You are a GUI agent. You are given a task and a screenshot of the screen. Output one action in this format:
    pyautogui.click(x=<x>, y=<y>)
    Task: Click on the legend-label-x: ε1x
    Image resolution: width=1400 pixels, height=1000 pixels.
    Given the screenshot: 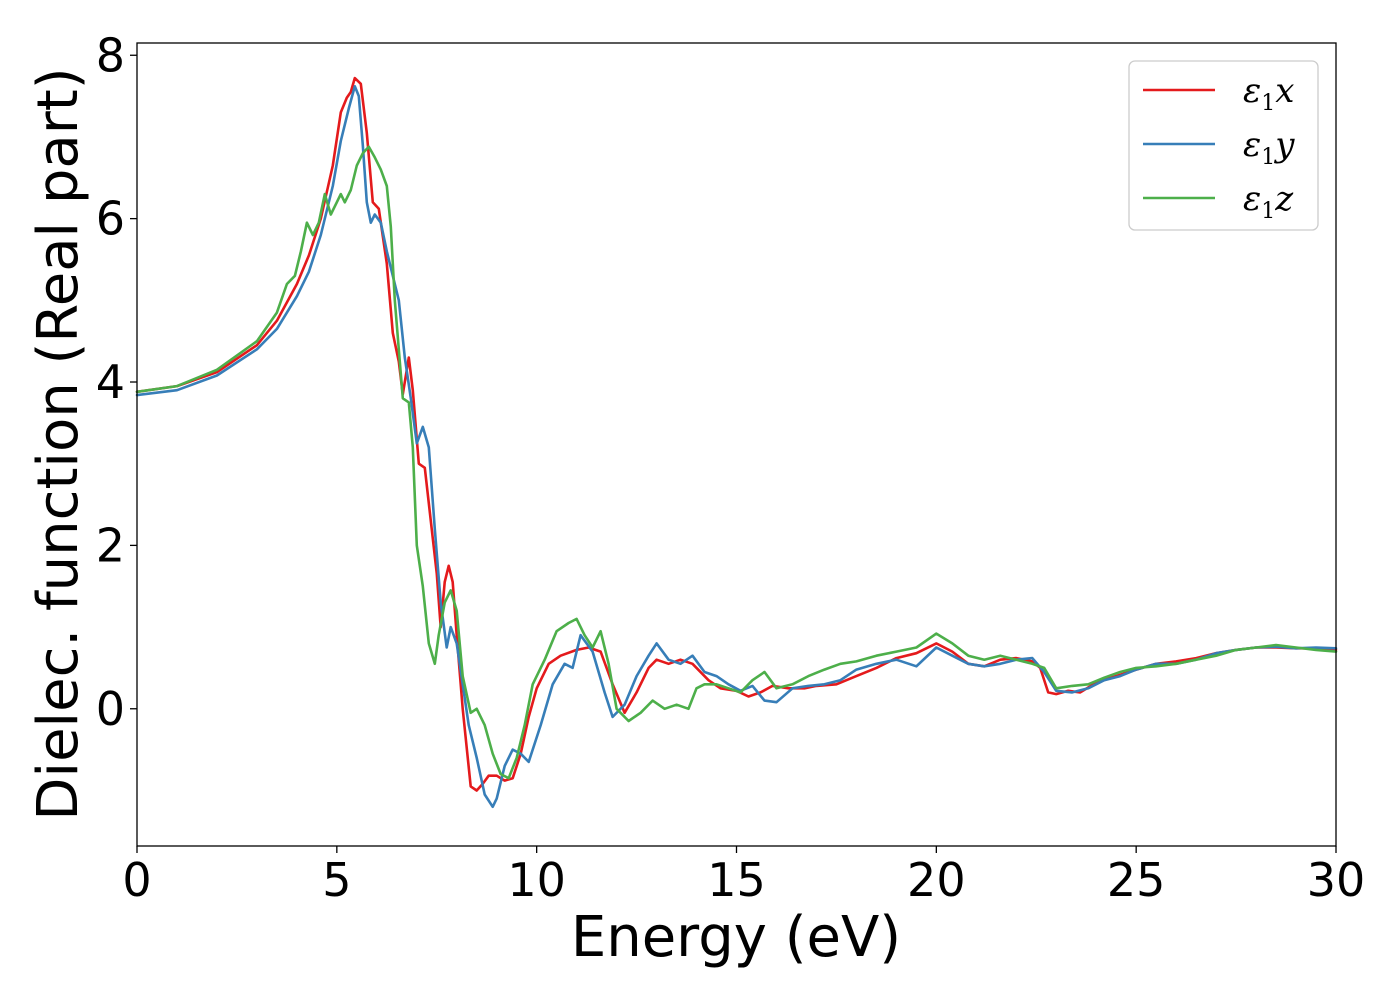 What is the action you would take?
    pyautogui.click(x=1268, y=93)
    